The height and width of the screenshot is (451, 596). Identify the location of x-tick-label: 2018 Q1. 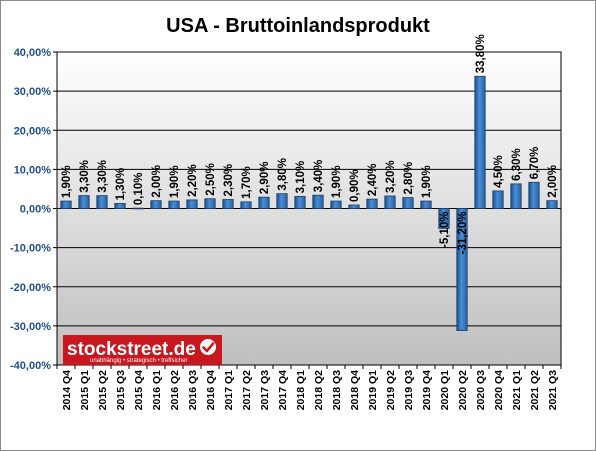
(301, 390).